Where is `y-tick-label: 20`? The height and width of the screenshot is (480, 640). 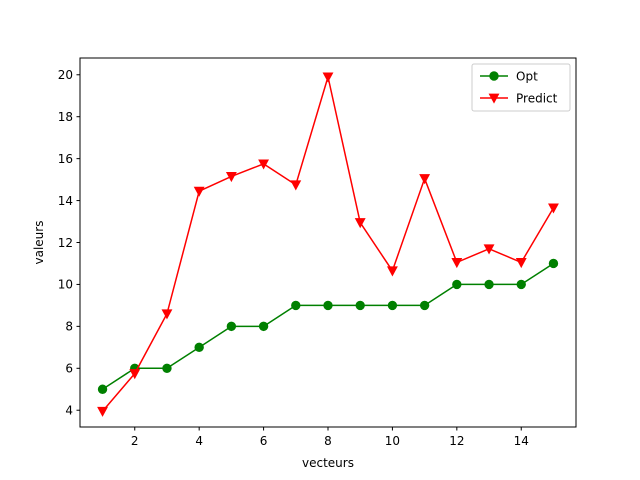 y-tick-label: 20 is located at coordinates (65, 75).